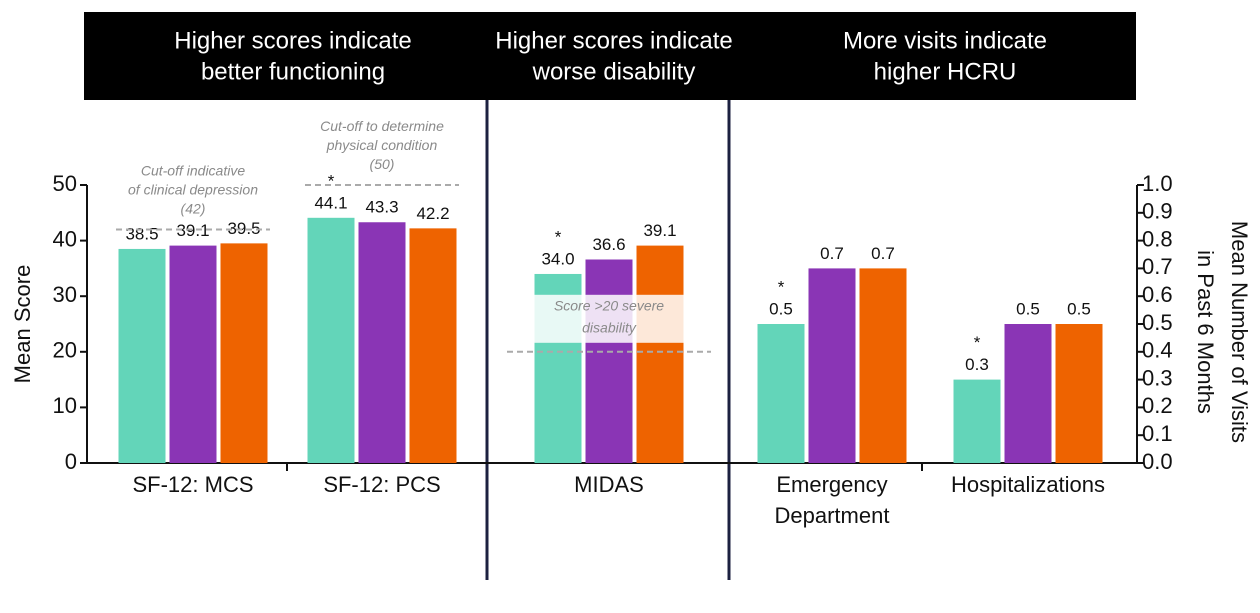 The width and height of the screenshot is (1260, 613). I want to click on x-tick-label: Department, so click(832, 515).